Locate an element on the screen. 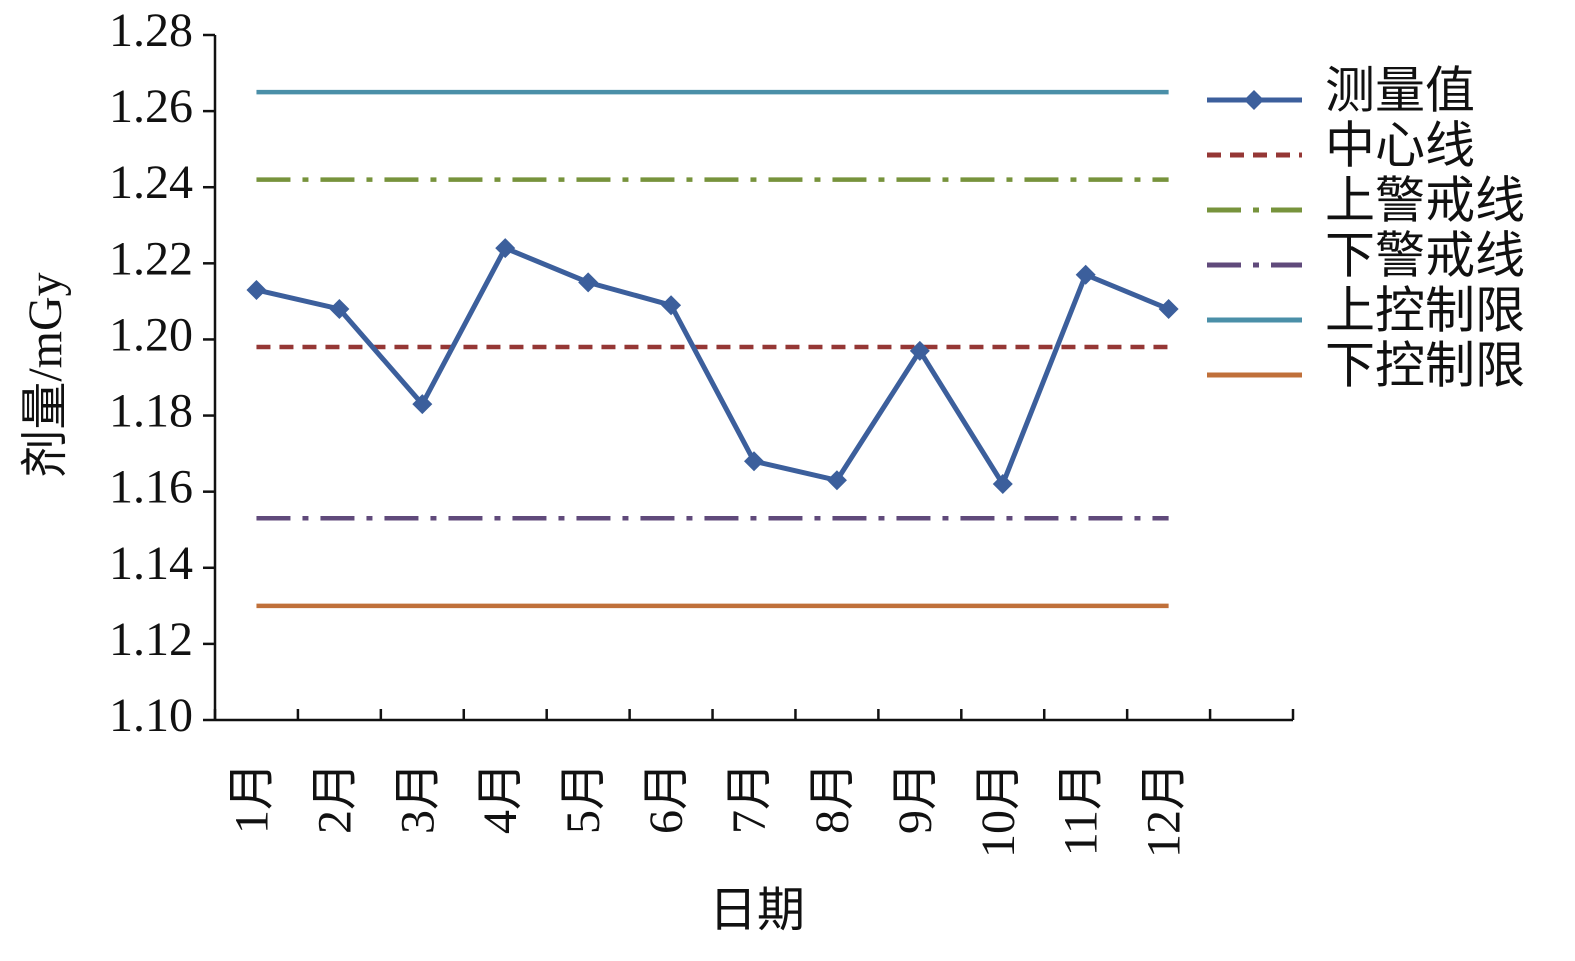 This screenshot has width=1575, height=961. x-tick-label: 5月 is located at coordinates (583, 798).